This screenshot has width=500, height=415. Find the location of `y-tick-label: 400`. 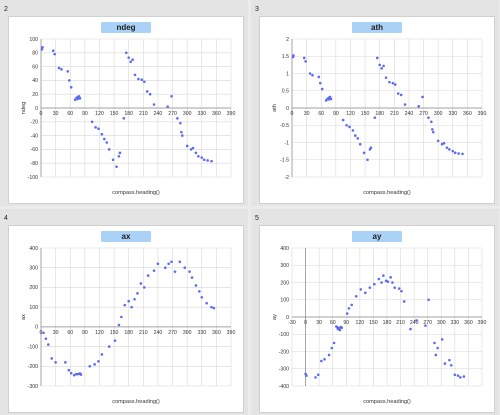

y-tick-label: 400 is located at coordinates (33, 249).